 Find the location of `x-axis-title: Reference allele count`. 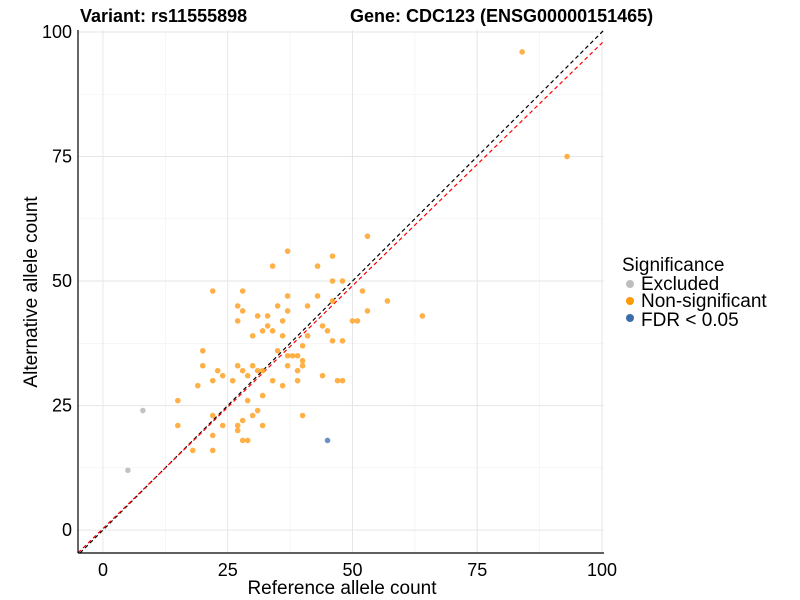

x-axis-title: Reference allele count is located at coordinates (342, 588).